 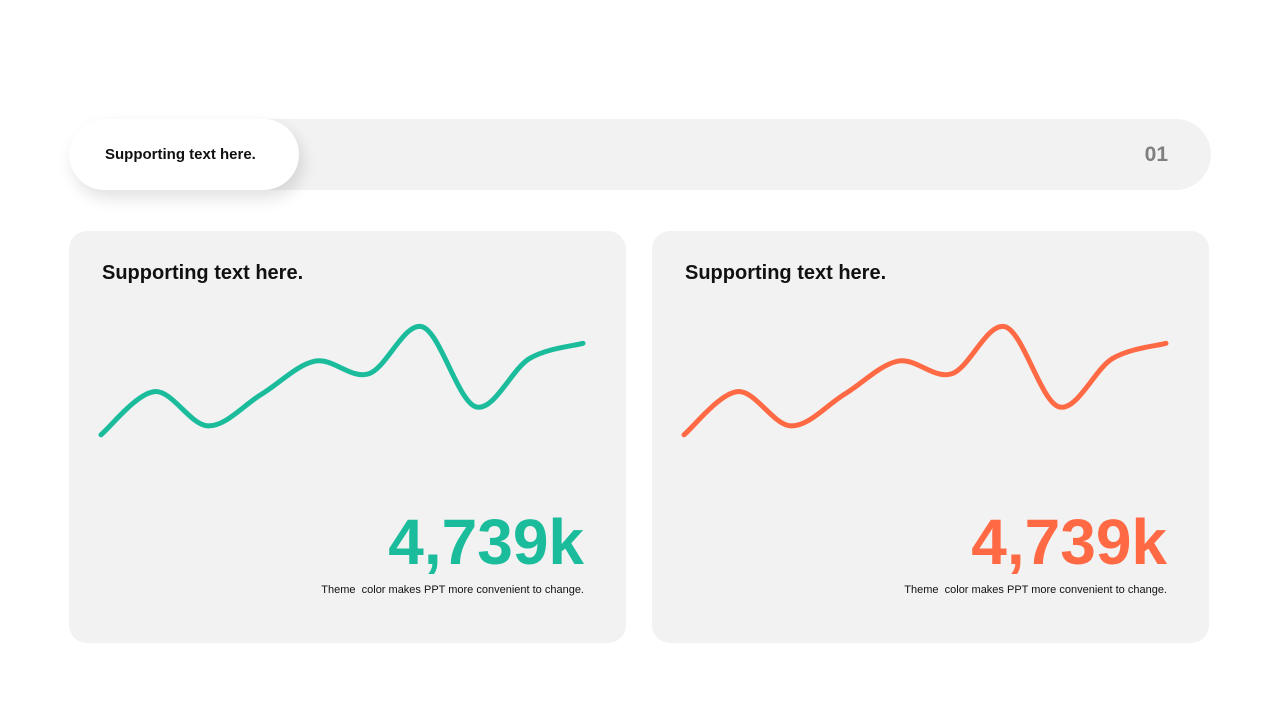 What do you see at coordinates (180, 154) in the screenshot?
I see `header-pill-text: Supporting text here.` at bounding box center [180, 154].